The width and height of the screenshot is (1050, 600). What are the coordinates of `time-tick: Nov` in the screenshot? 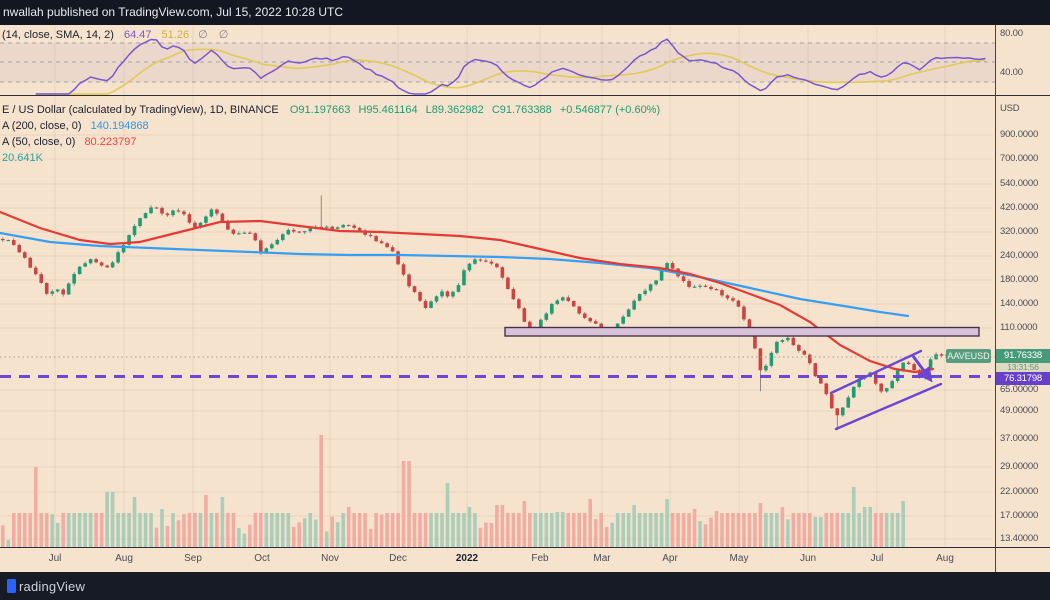 It's located at (330, 558).